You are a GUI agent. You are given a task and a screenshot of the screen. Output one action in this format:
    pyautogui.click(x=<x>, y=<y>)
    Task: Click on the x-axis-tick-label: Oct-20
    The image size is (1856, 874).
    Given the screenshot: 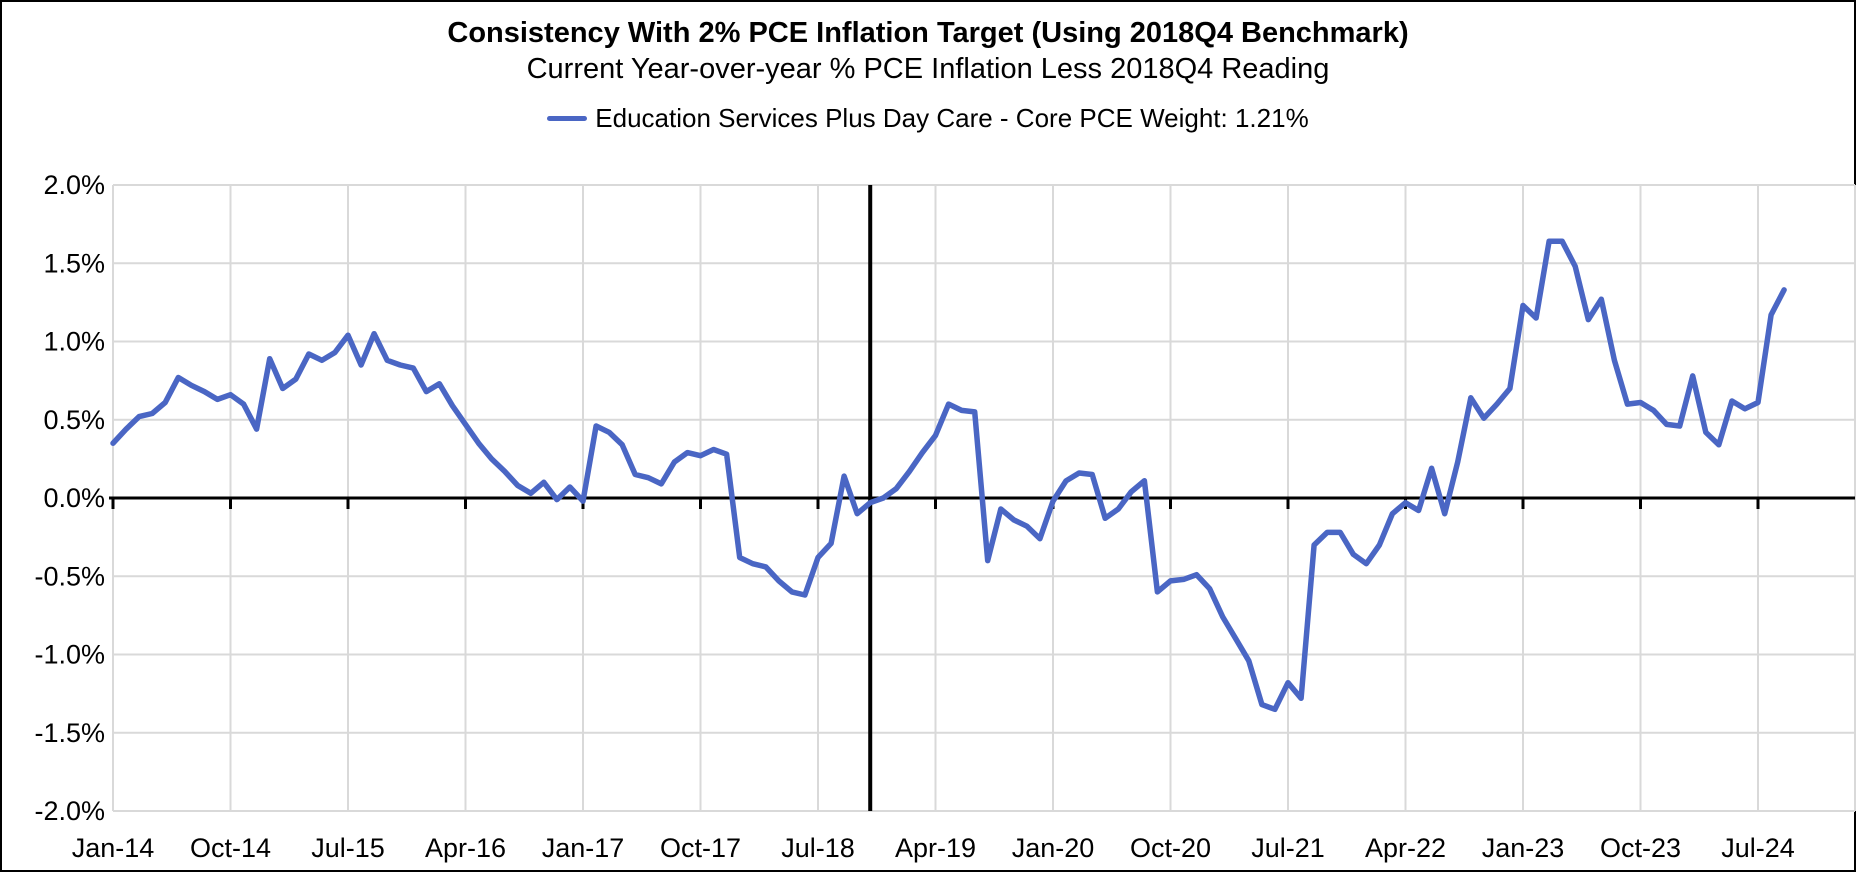 What is the action you would take?
    pyautogui.click(x=1170, y=848)
    